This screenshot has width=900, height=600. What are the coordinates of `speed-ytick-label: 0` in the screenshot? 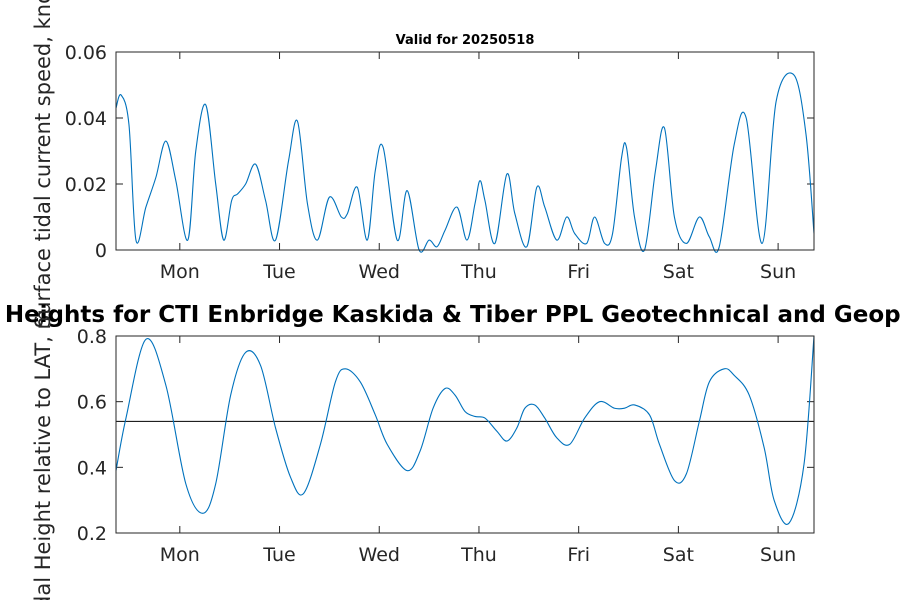 It's located at (101, 251).